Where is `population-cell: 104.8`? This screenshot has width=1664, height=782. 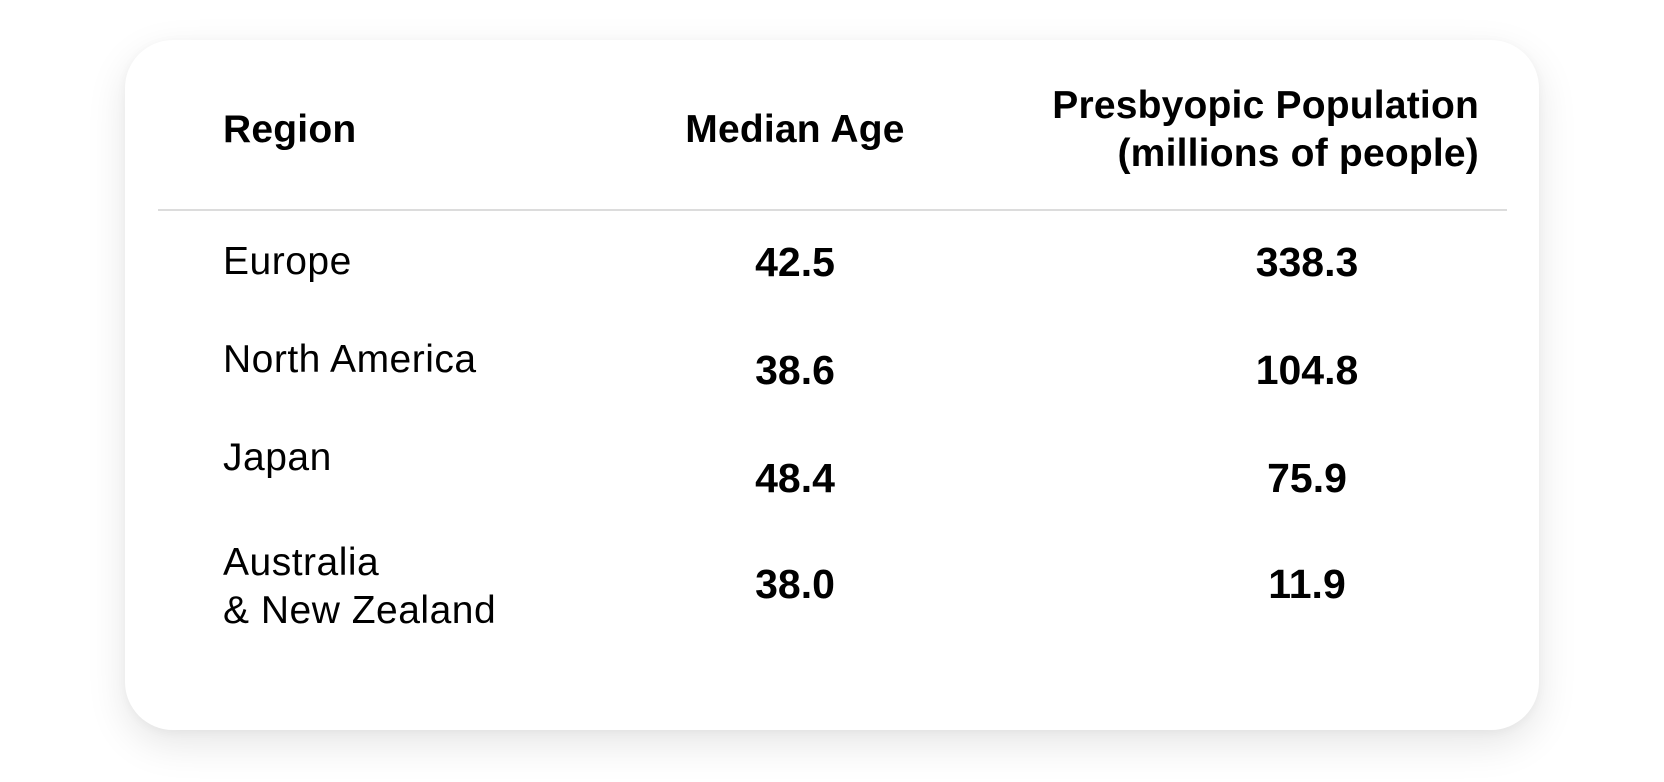 population-cell: 104.8 is located at coordinates (1307, 370).